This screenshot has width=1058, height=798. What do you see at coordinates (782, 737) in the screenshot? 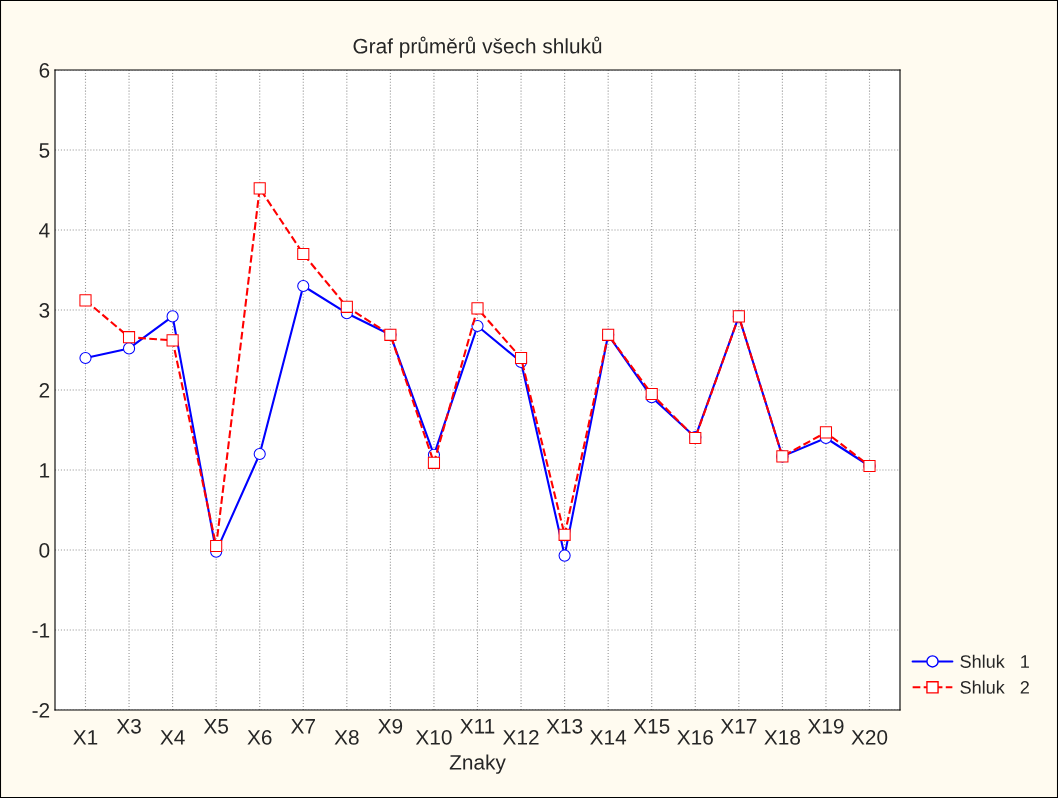
I see `x-tick-label: X18` at bounding box center [782, 737].